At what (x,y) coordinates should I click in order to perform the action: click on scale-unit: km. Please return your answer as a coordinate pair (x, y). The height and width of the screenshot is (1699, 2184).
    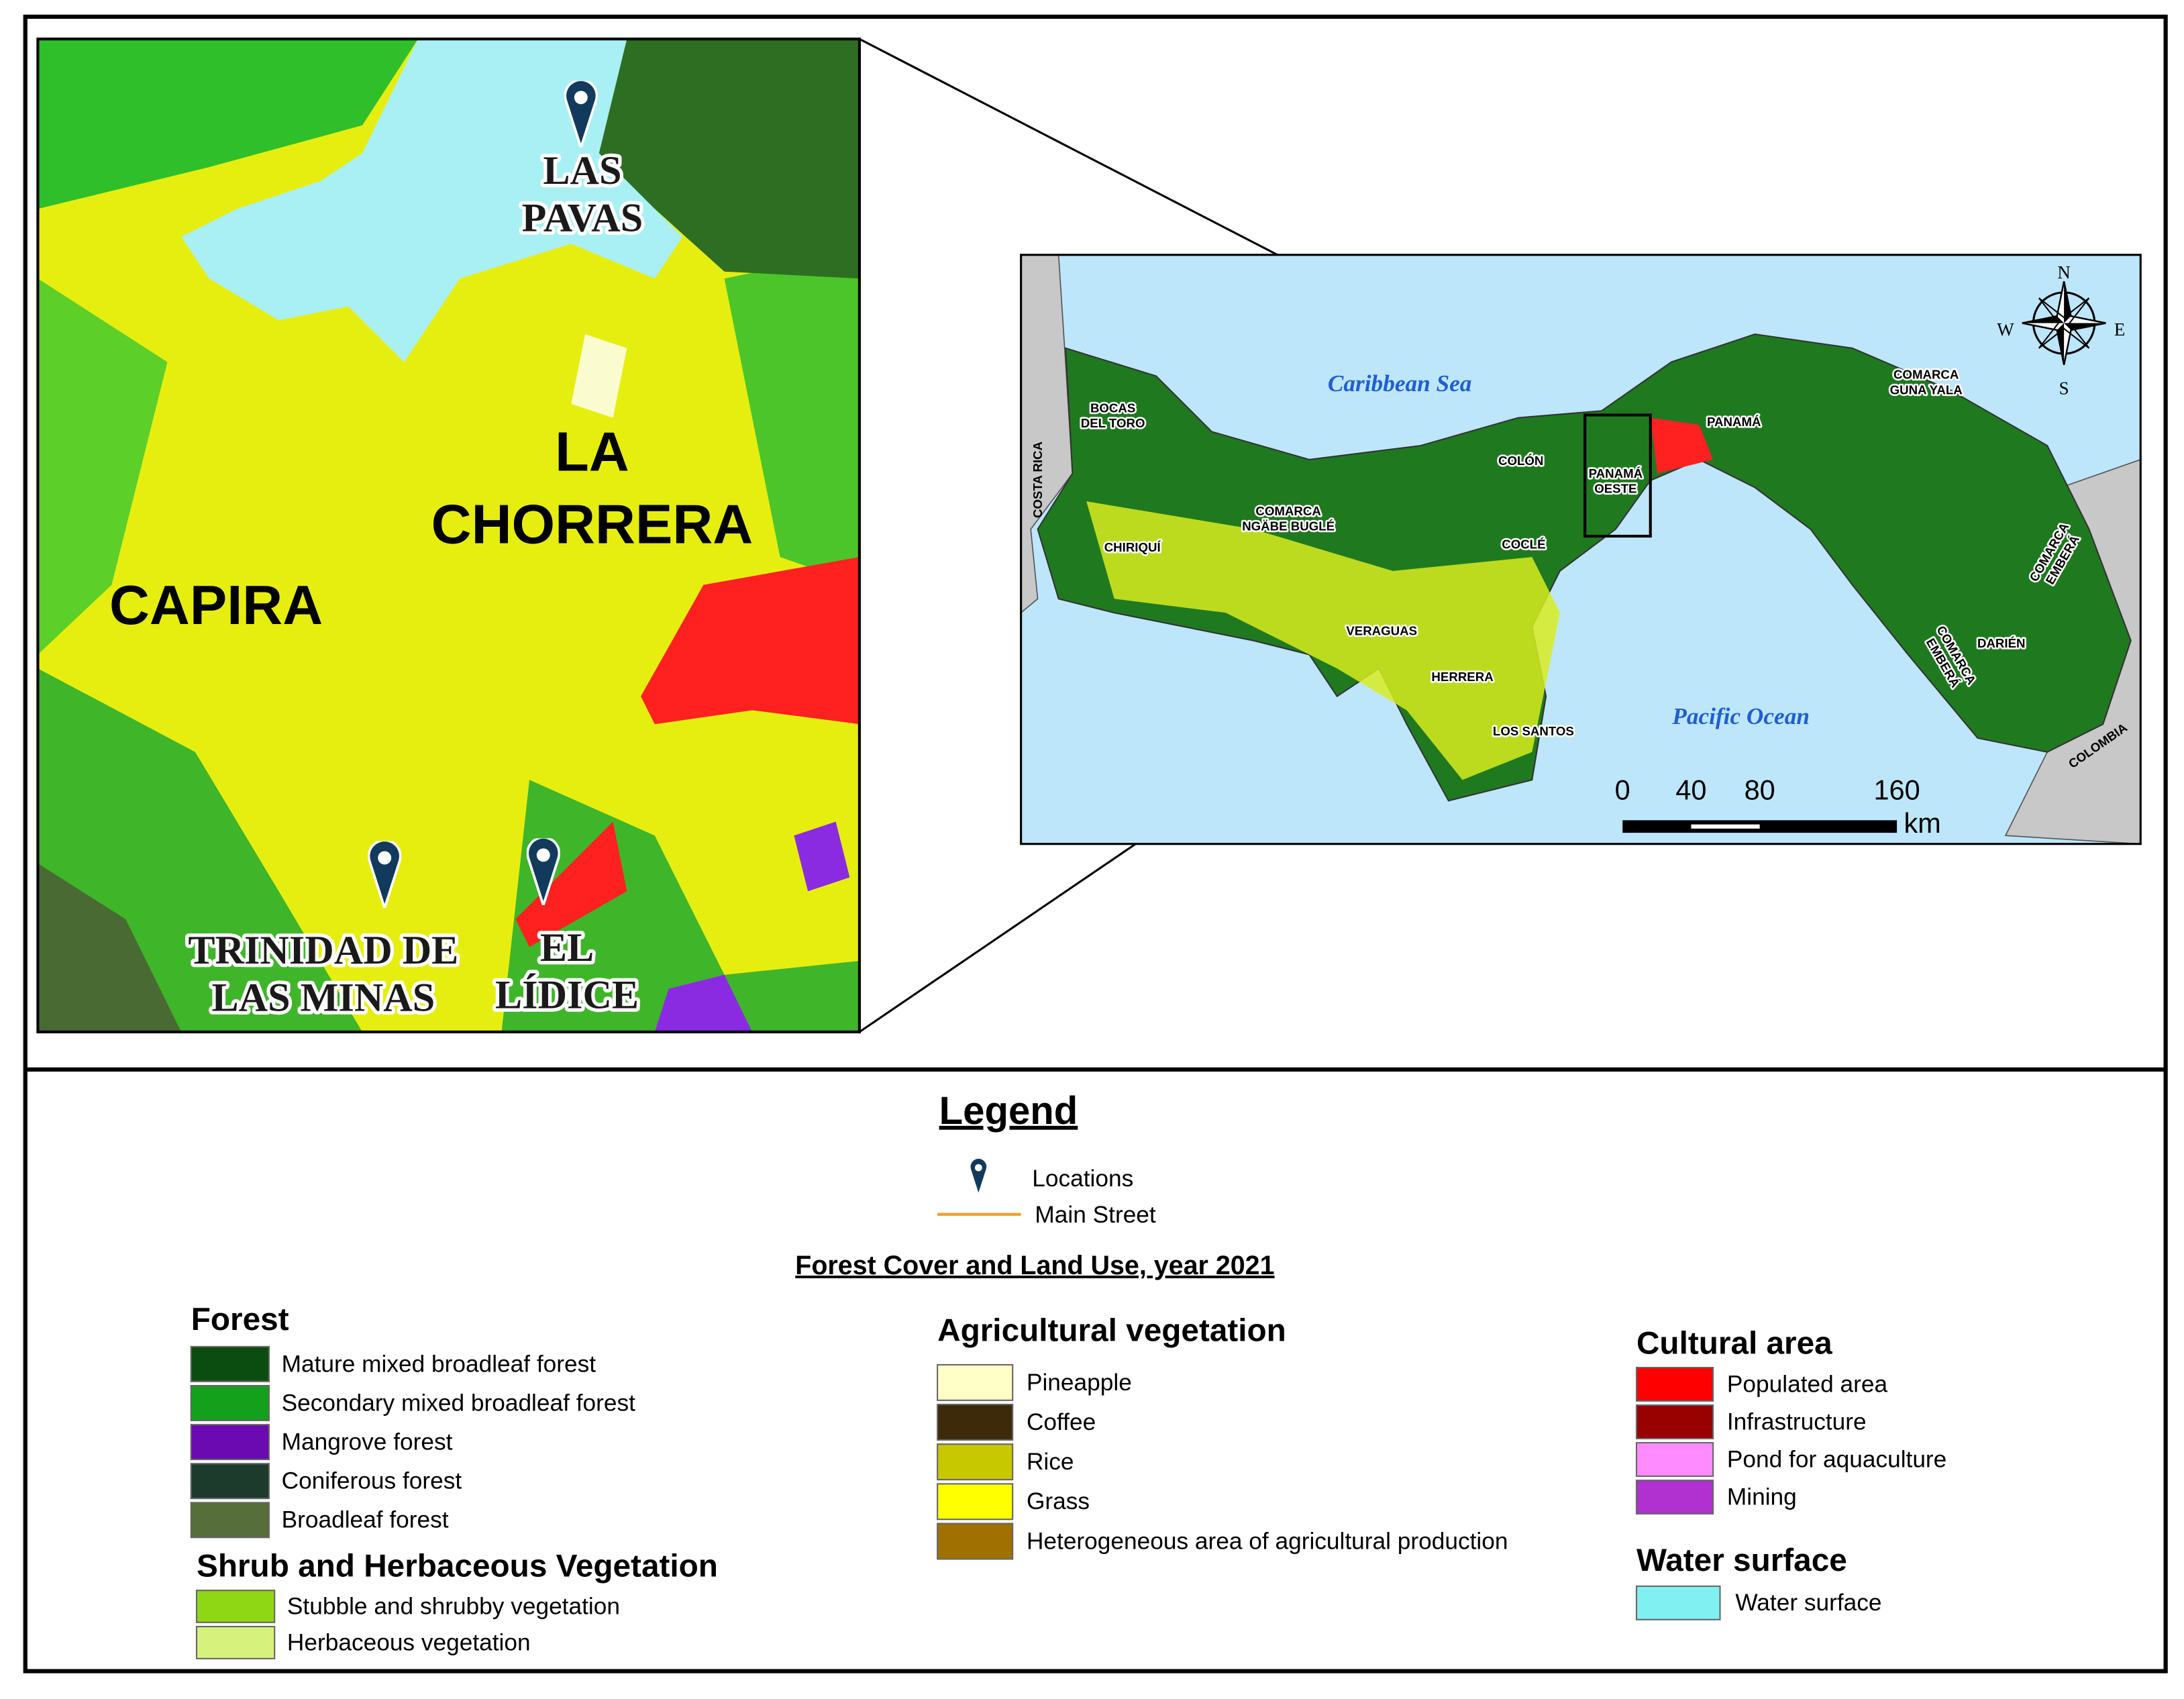
    Looking at the image, I should click on (1922, 823).